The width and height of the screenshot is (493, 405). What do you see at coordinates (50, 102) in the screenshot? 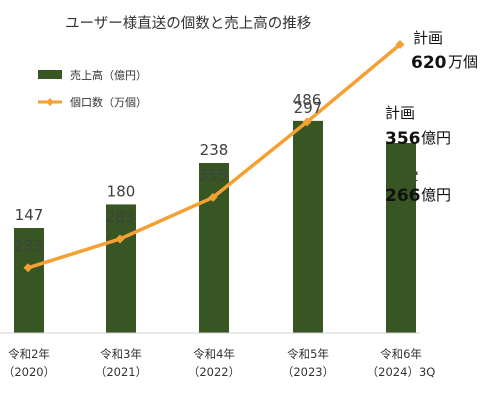
I see `legend-line-marker` at bounding box center [50, 102].